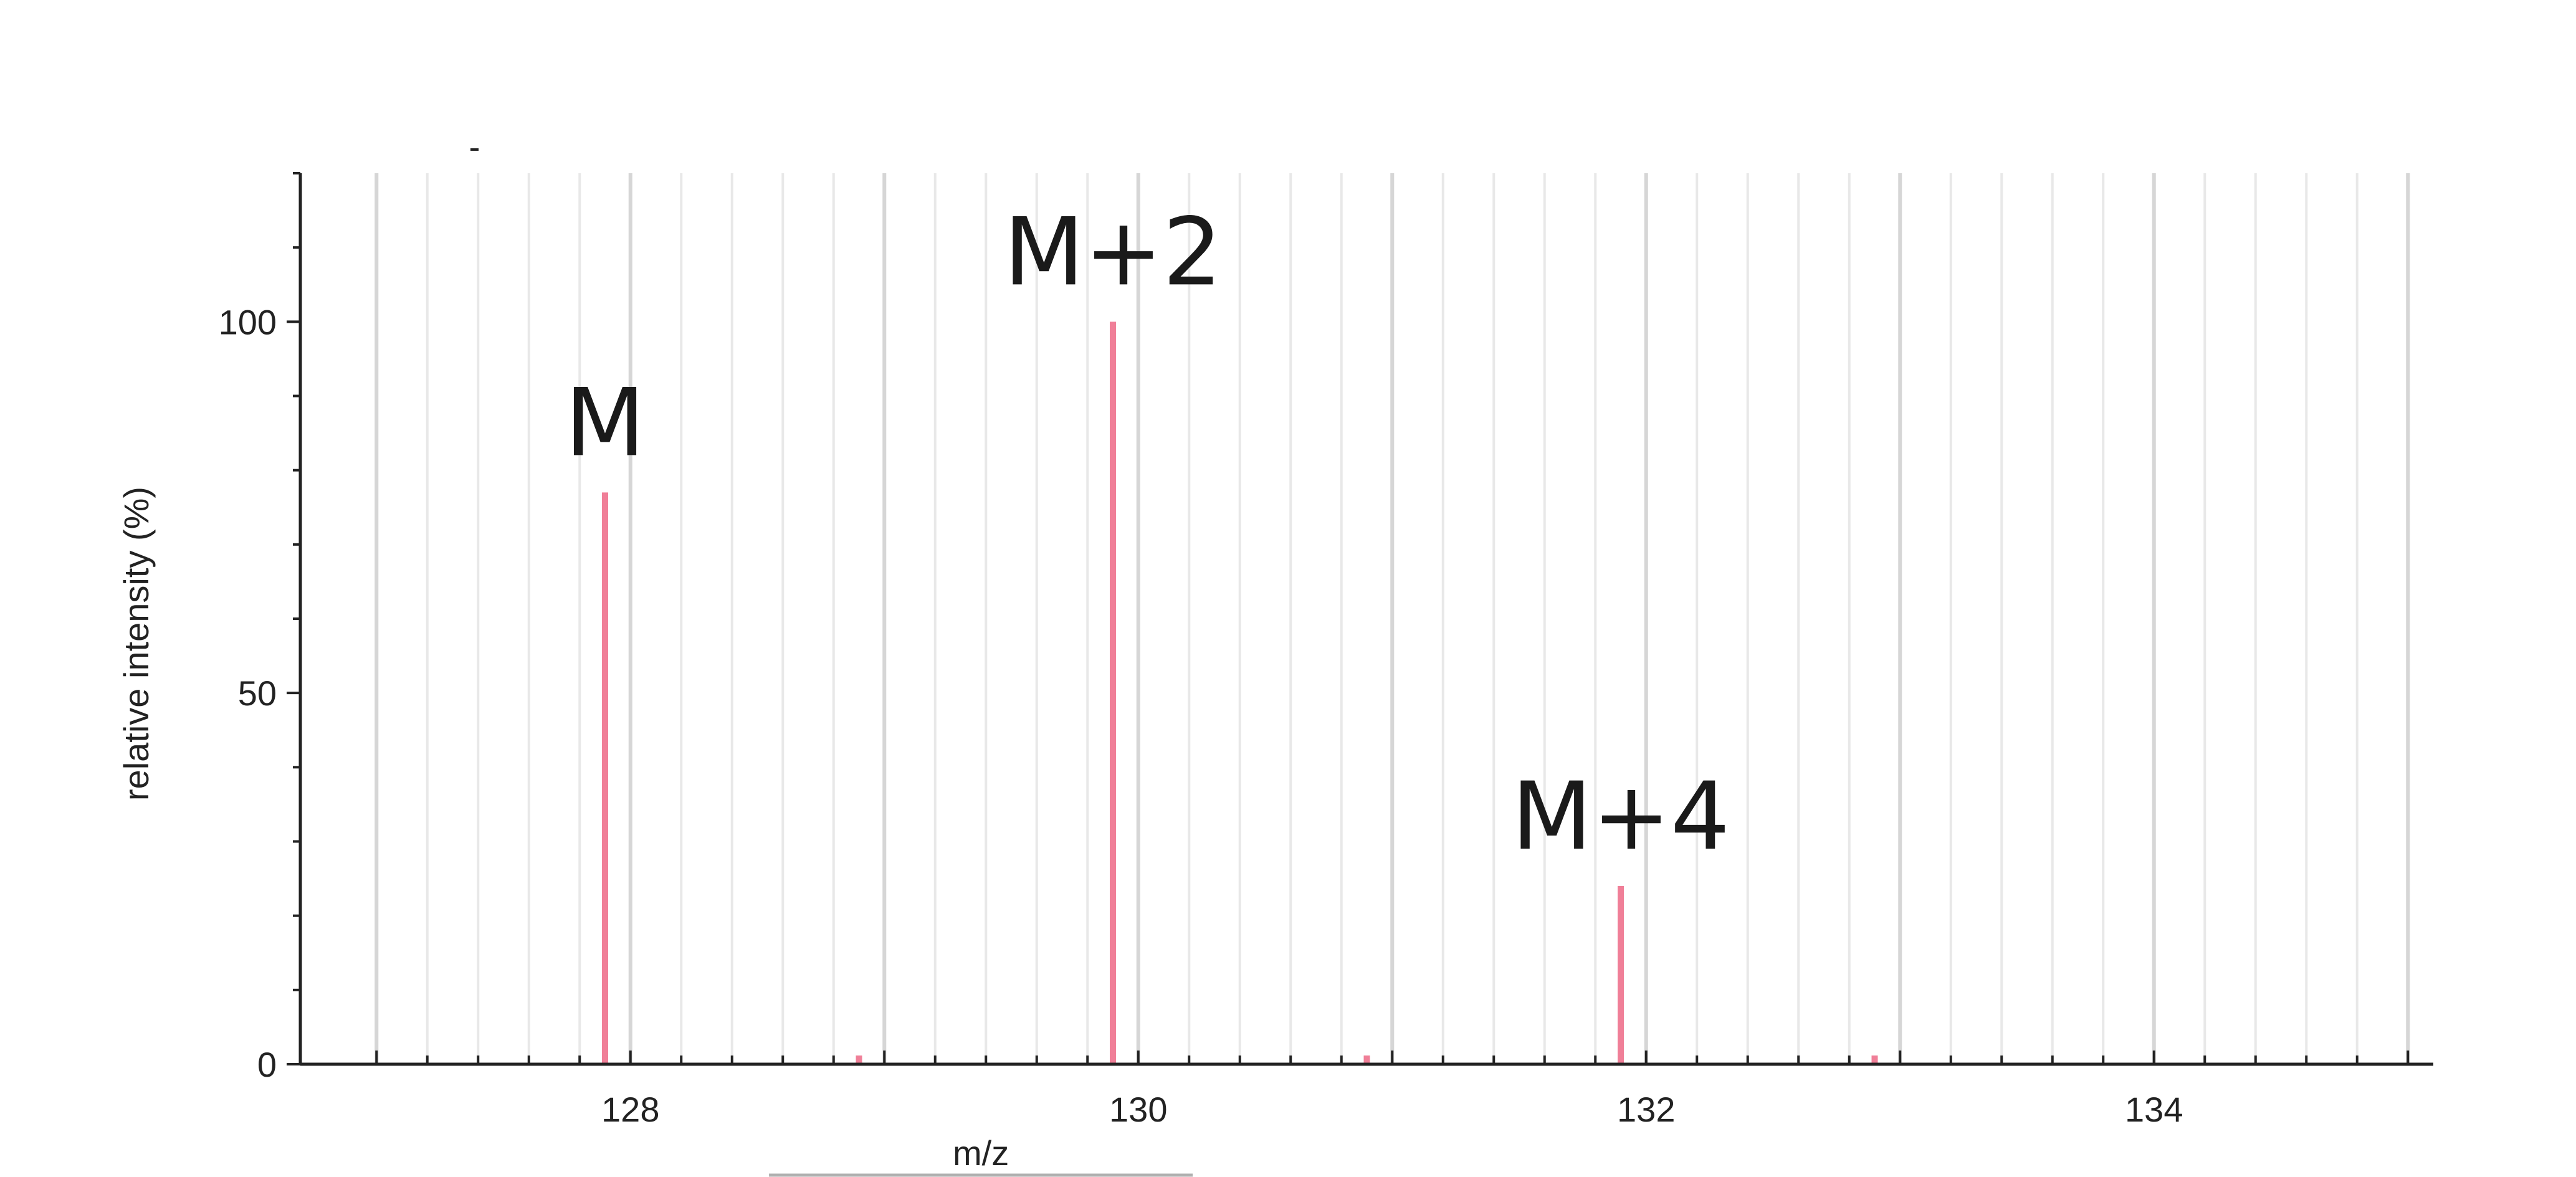 The height and width of the screenshot is (1177, 2576). I want to click on x-tick-label: 128, so click(630, 1109).